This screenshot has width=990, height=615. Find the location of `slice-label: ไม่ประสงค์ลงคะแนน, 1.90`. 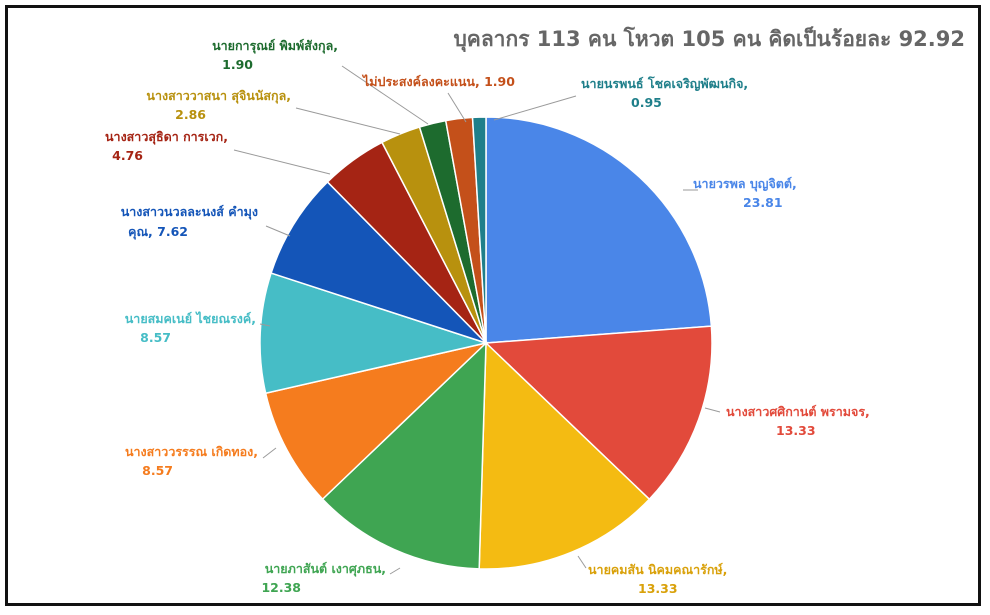

slice-label: ไม่ประสงค์ลงคะแนน, 1.90 is located at coordinates (438, 81).